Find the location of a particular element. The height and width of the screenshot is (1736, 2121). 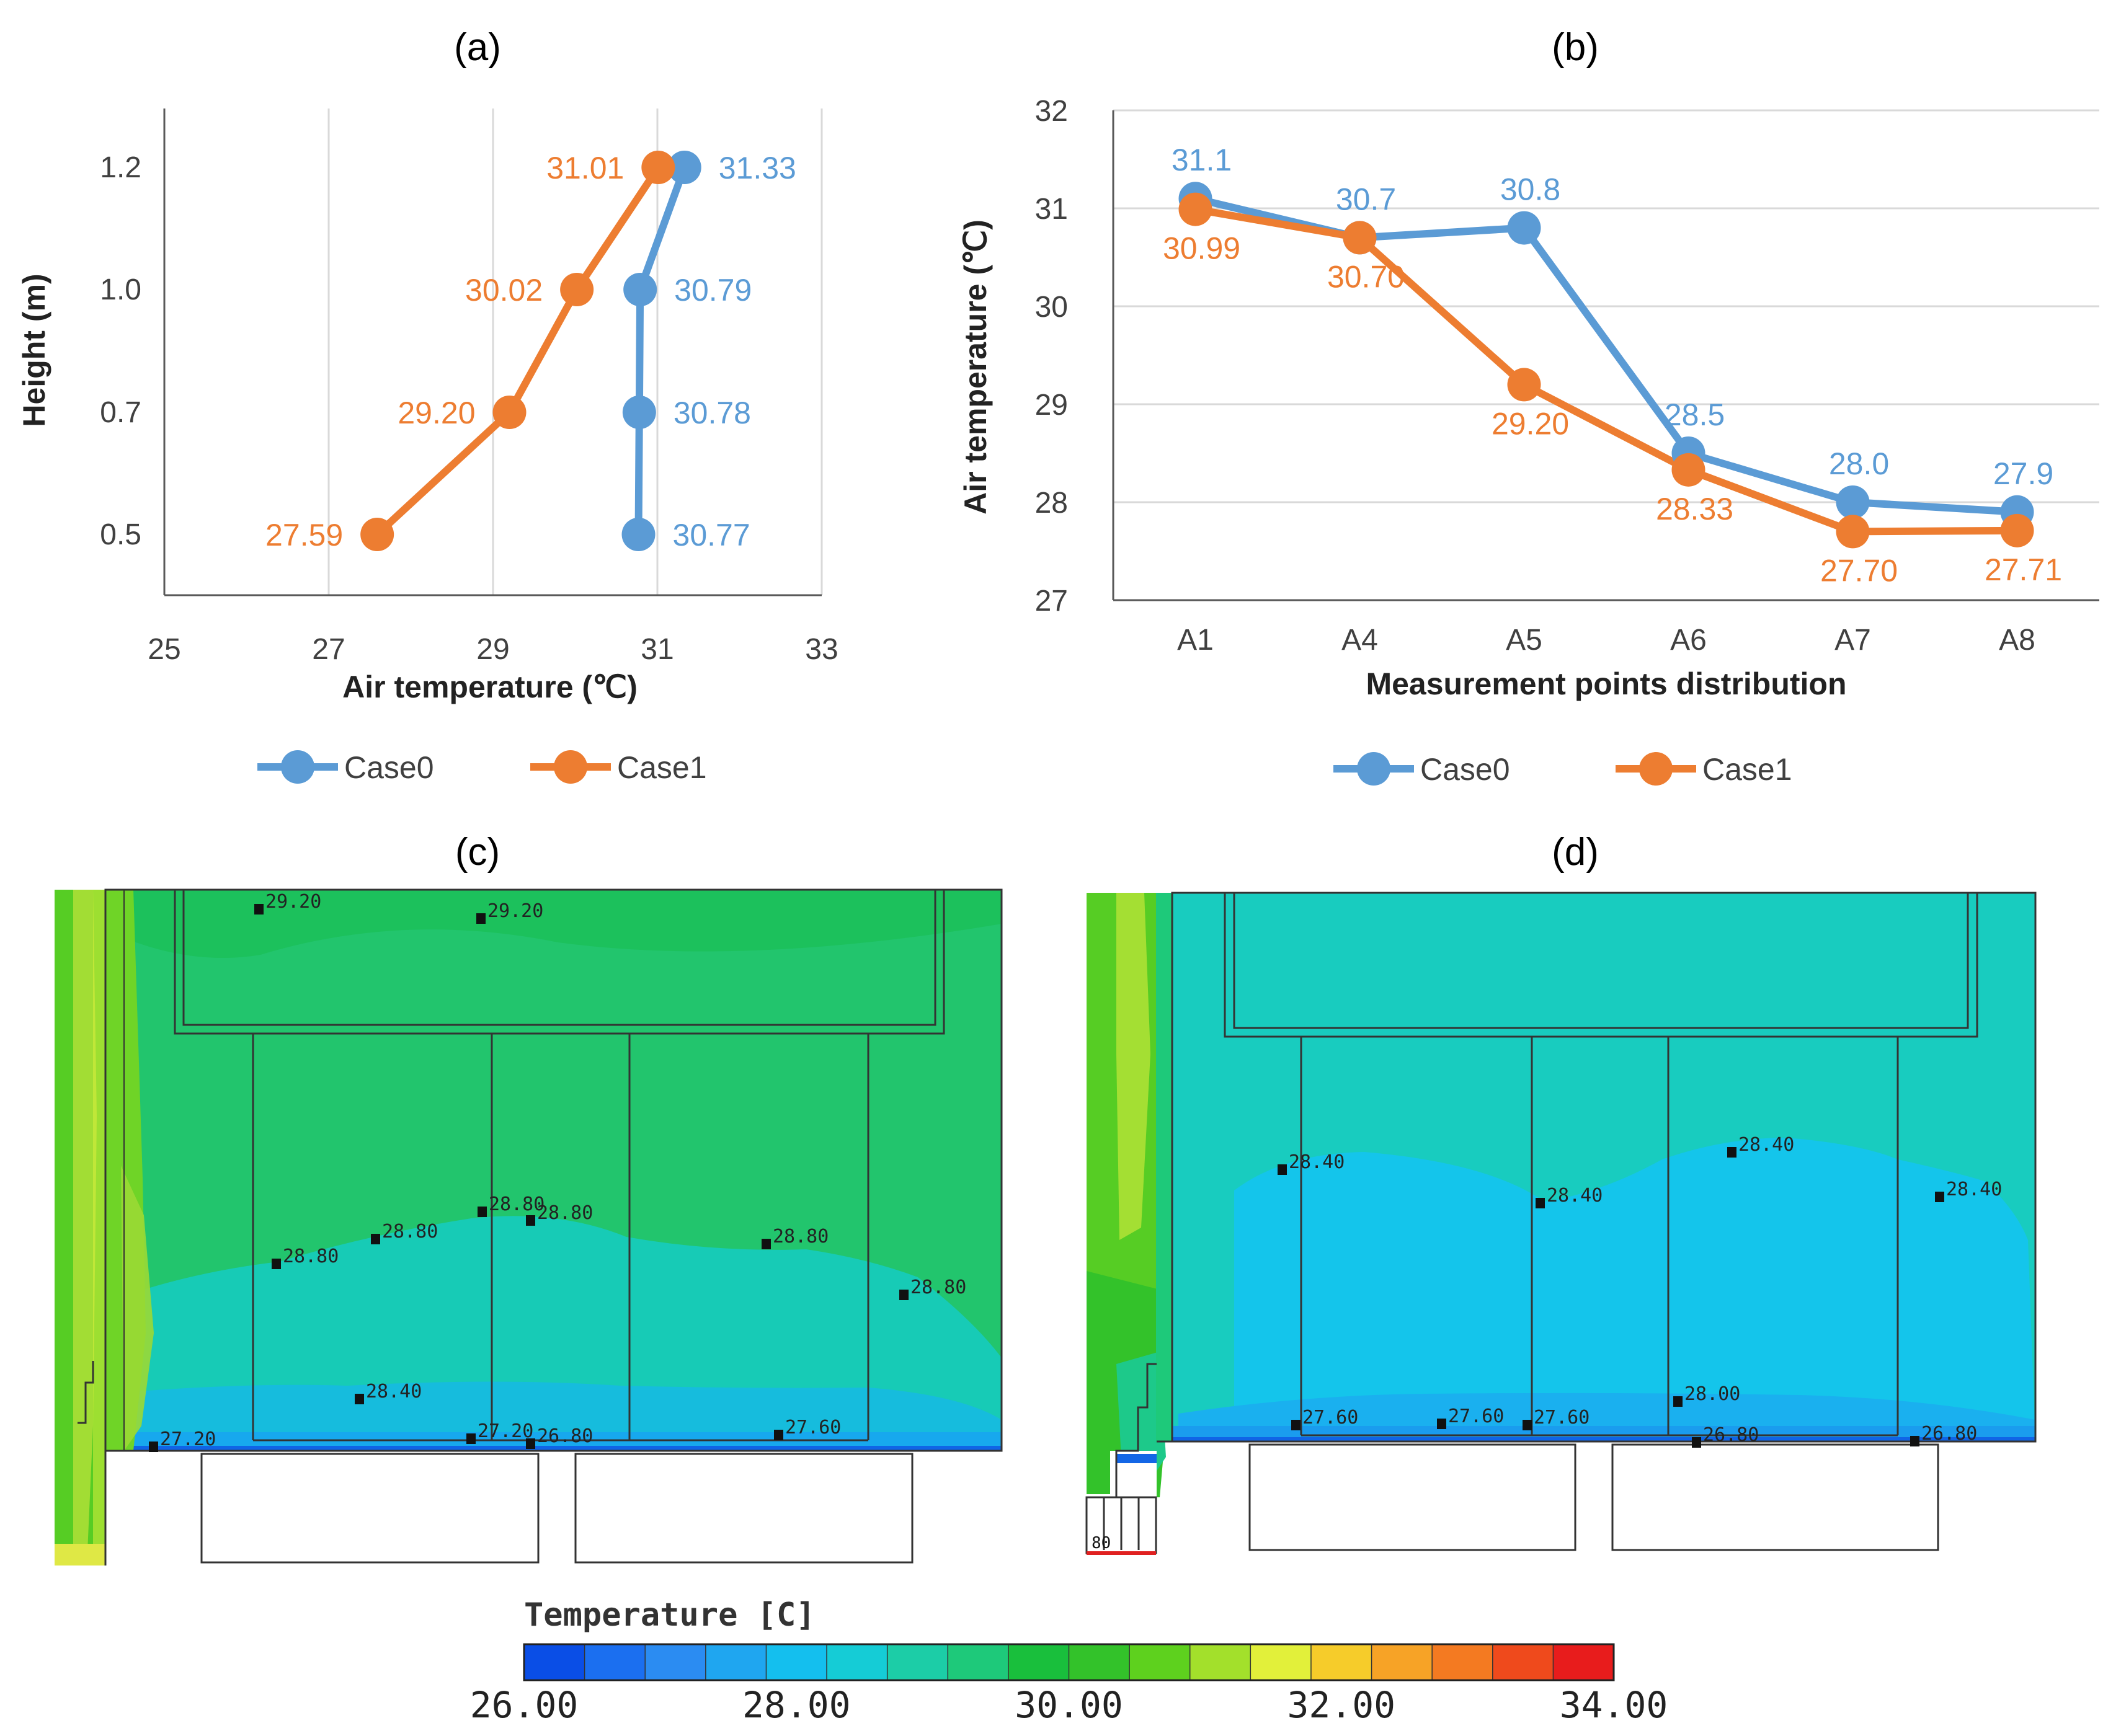

chart-b-y-tick-label: 29 is located at coordinates (1051, 405).